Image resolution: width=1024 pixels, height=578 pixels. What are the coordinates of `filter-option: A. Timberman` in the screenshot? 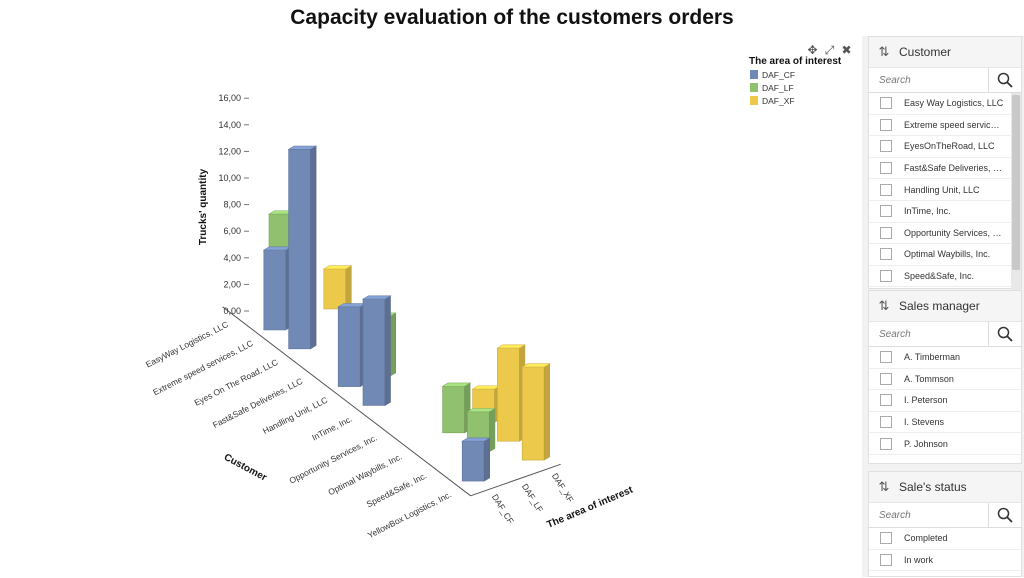 It's located at (945, 358).